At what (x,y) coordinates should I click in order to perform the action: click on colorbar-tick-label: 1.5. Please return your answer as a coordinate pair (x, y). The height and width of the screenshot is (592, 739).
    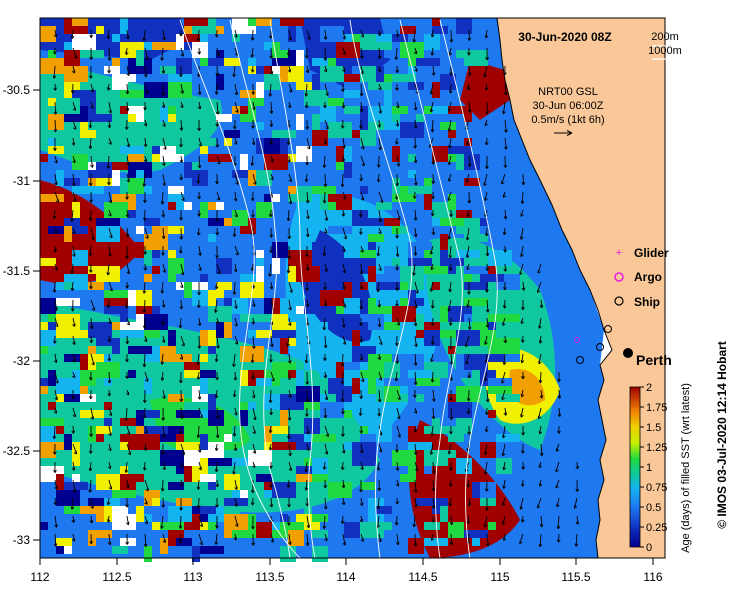
    Looking at the image, I should click on (653, 428).